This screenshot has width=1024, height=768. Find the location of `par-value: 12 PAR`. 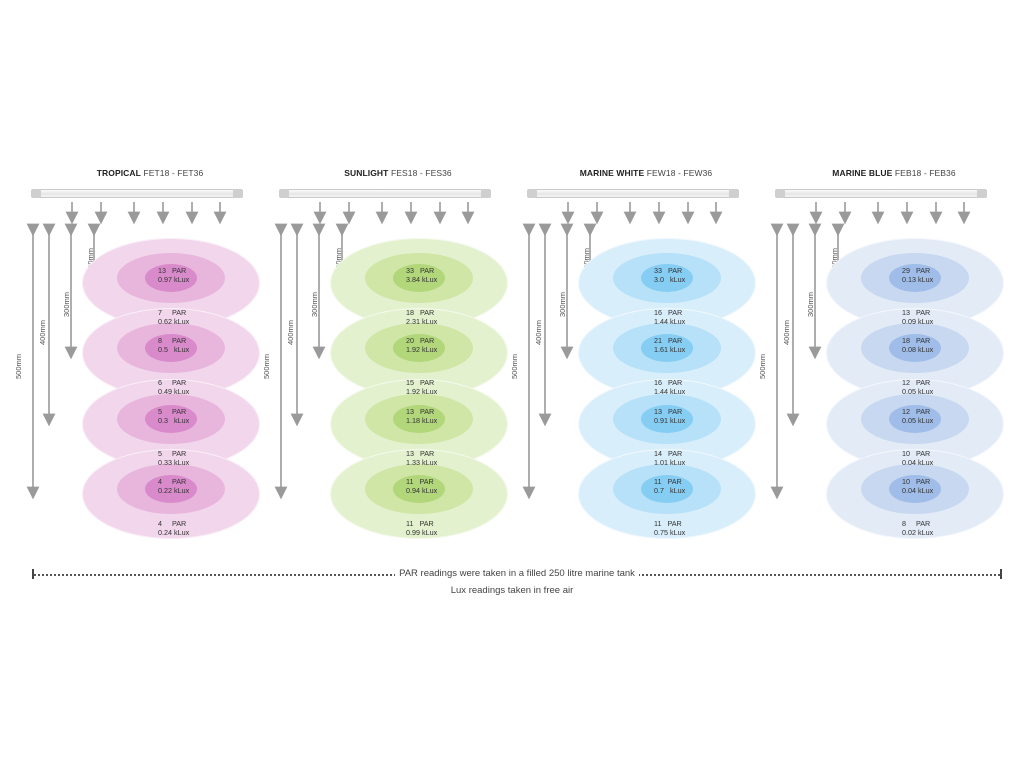

par-value: 12 PAR is located at coordinates (916, 411).